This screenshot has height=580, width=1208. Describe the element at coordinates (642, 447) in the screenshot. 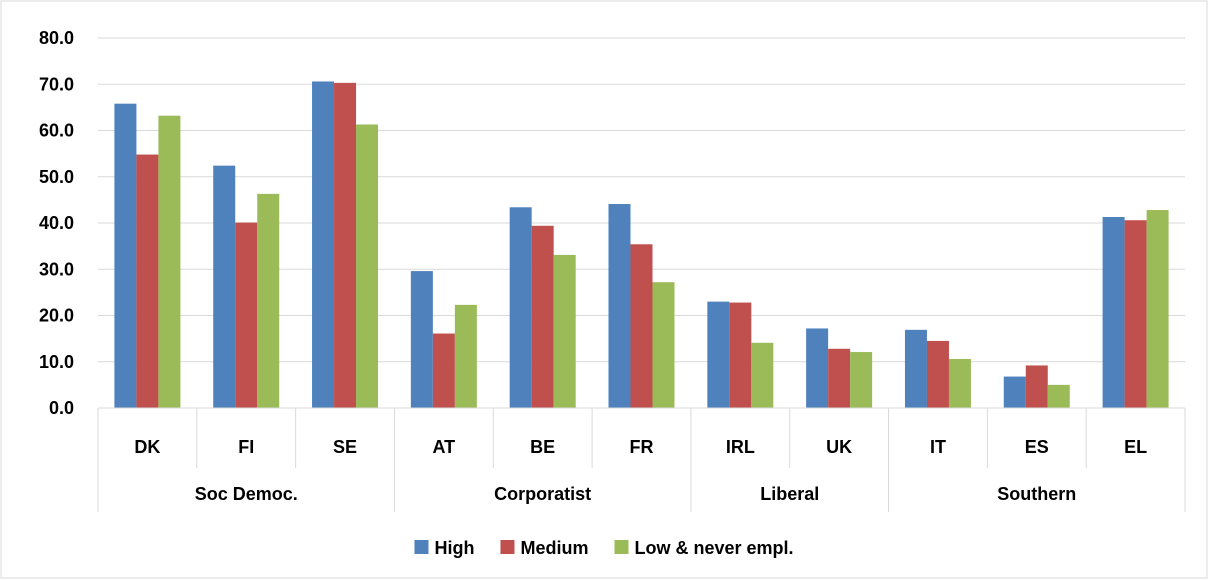

I see `category-label: FR` at that location.